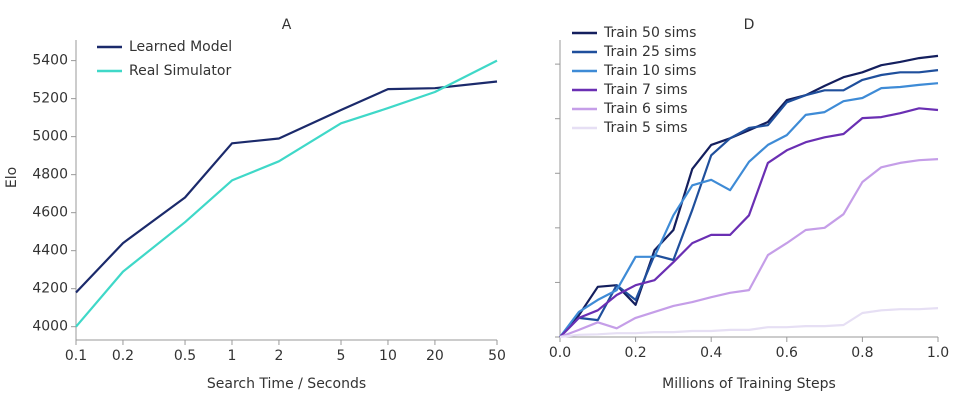  I want to click on chart-title: A, so click(287, 25).